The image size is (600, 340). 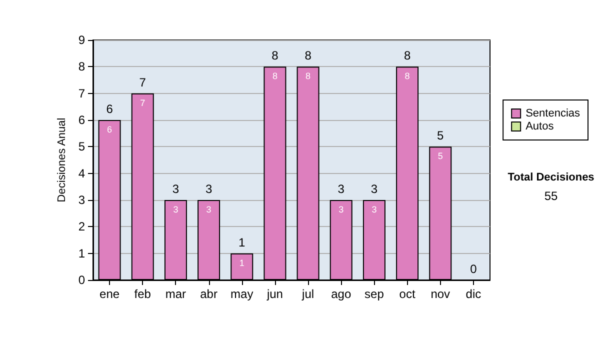 I want to click on y-tick-label: 4, so click(x=82, y=173).